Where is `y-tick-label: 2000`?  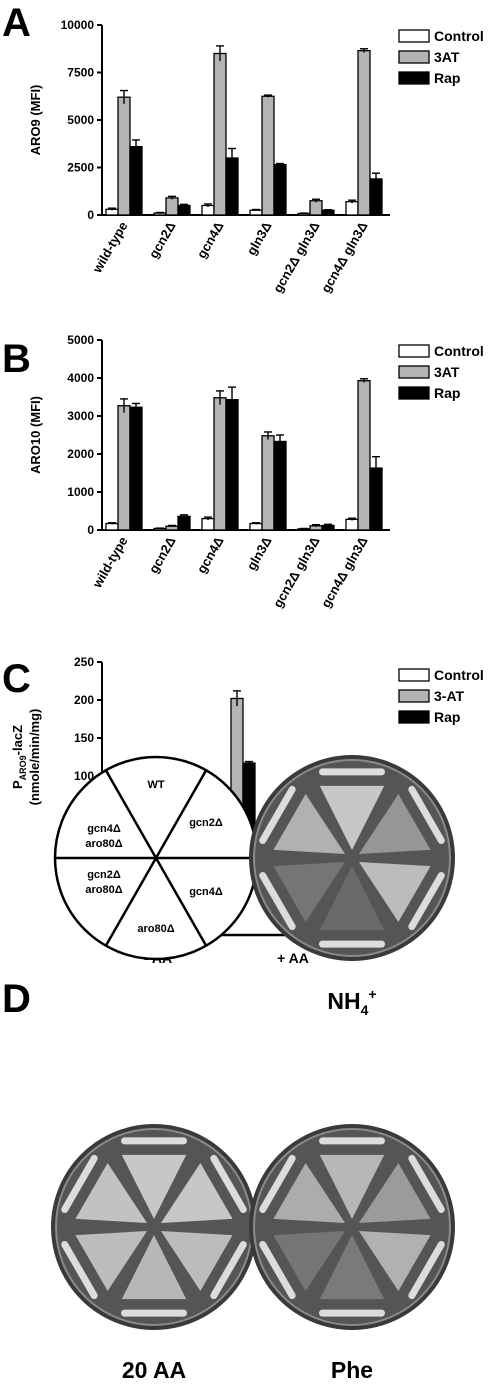 y-tick-label: 2000 is located at coordinates (80, 454).